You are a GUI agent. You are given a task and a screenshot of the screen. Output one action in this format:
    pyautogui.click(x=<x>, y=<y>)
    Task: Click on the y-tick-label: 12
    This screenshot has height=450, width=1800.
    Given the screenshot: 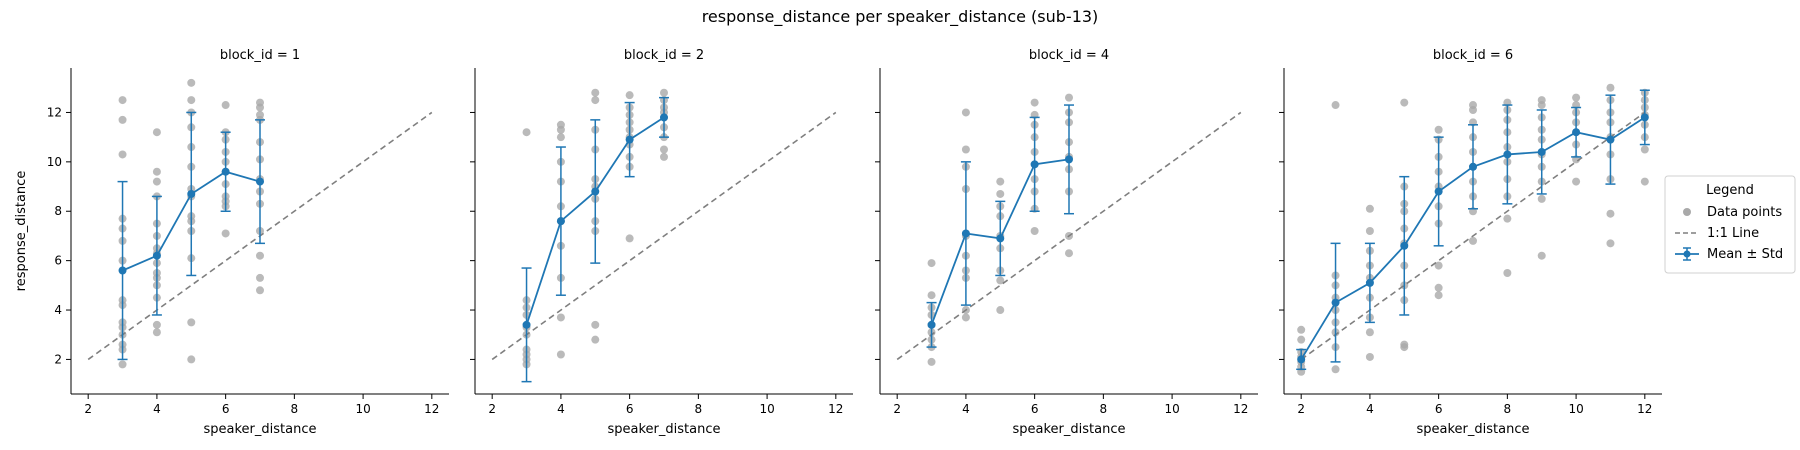 What is the action you would take?
    pyautogui.click(x=54, y=112)
    